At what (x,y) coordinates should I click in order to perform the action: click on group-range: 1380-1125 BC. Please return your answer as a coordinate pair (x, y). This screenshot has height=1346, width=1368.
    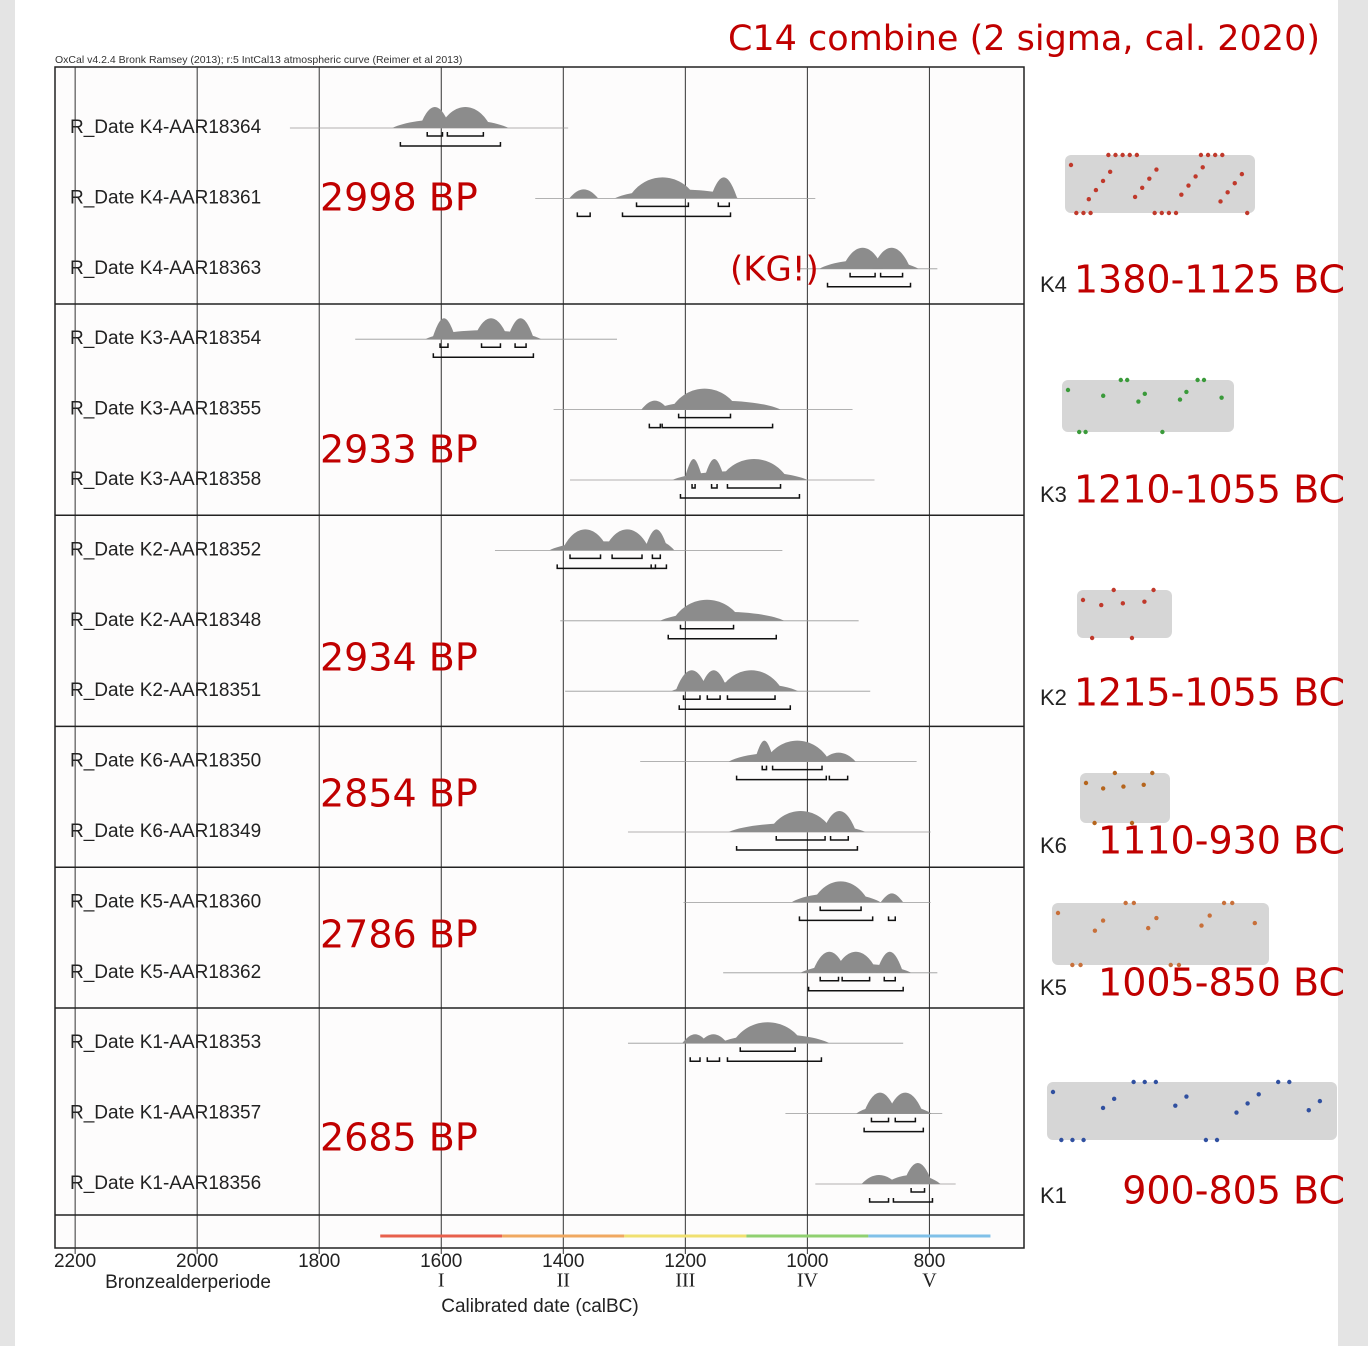
    Looking at the image, I should click on (1209, 280).